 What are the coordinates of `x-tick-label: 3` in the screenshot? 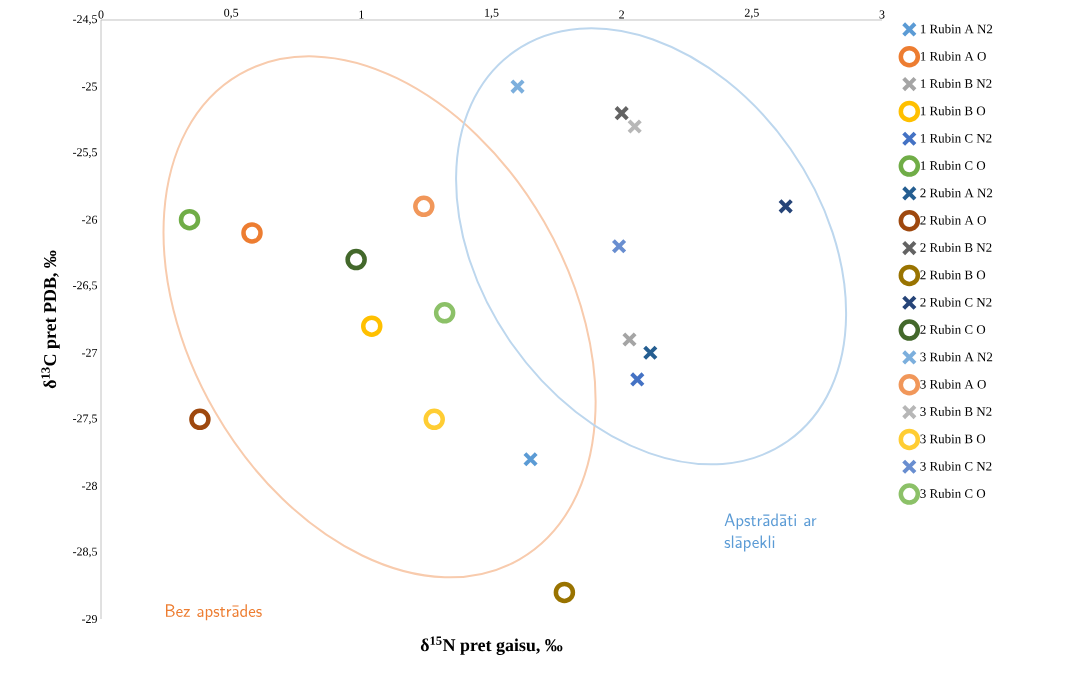 It's located at (882, 14).